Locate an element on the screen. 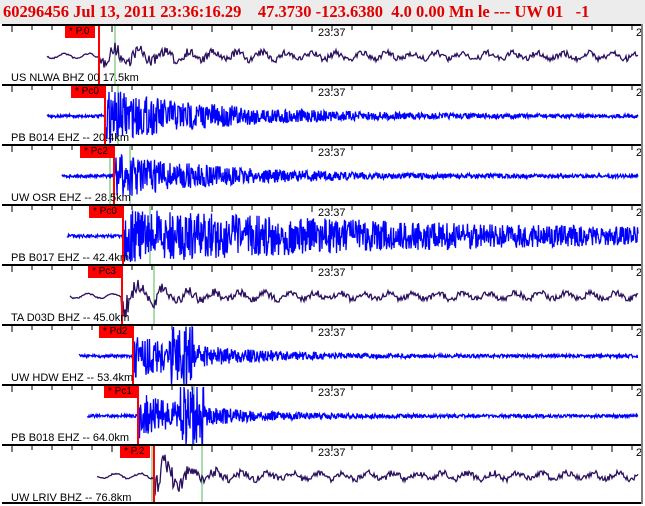 The image size is (645, 506). station-label: PB B018 EHZ -- 64.0km is located at coordinates (70, 438).